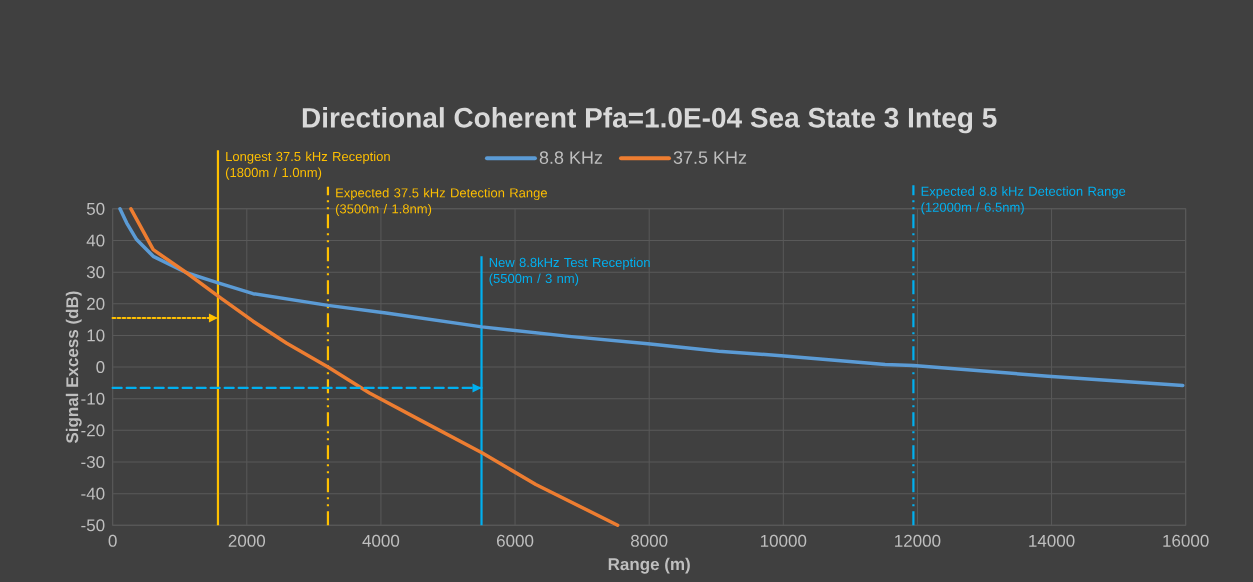 The width and height of the screenshot is (1253, 582). I want to click on ref-line-label: Expected 8.8 kHz Detection Range (12000m / 6.5nm), so click(1023, 200).